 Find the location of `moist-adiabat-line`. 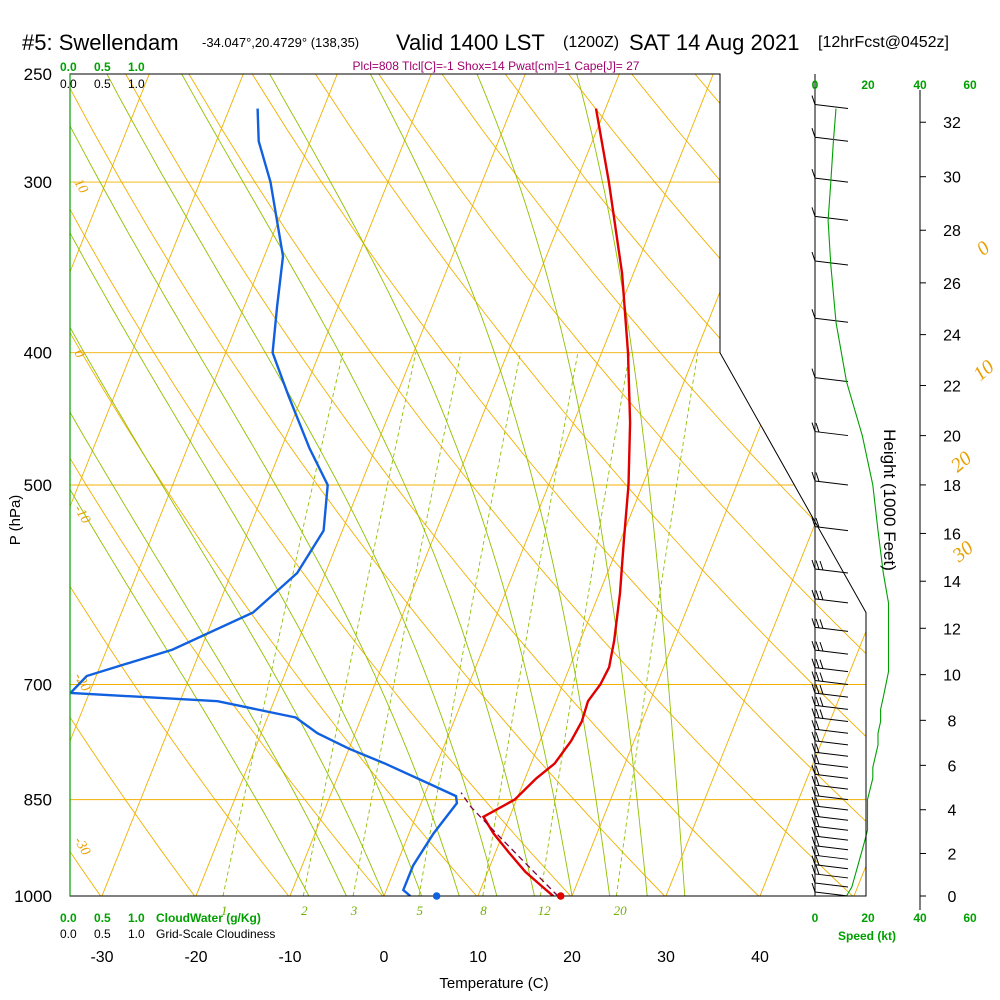

moist-adiabat-line is located at coordinates (562, 485).